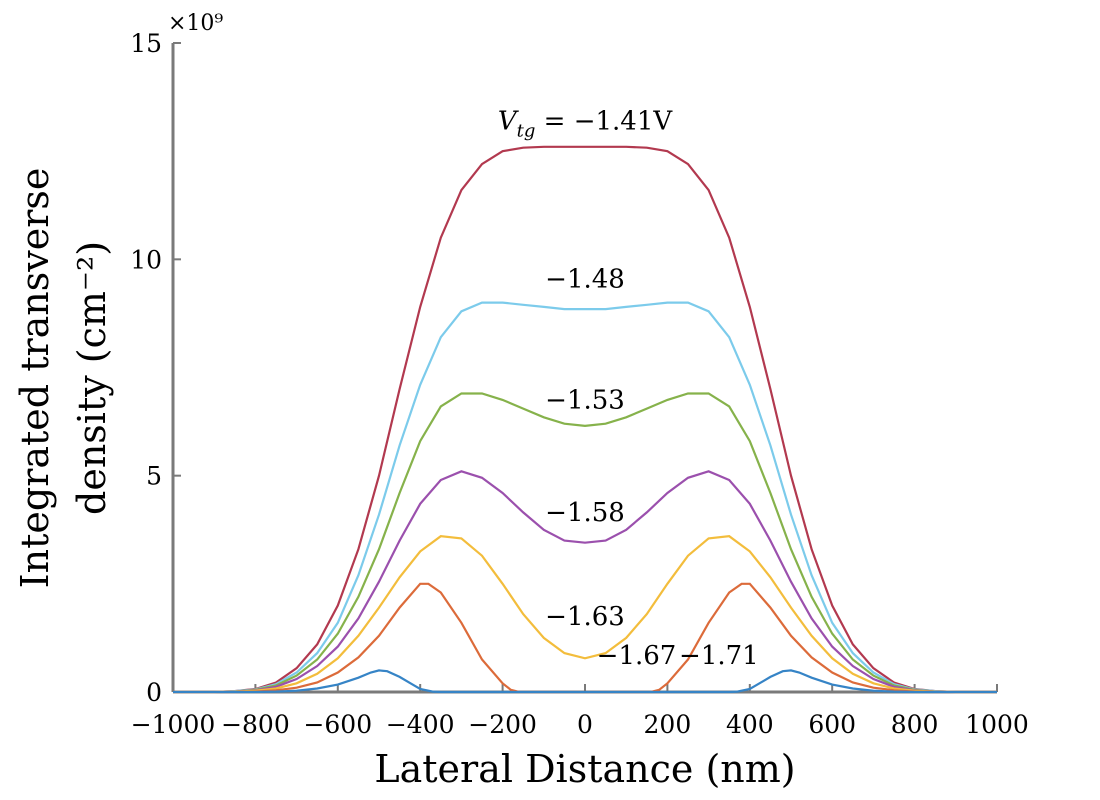  What do you see at coordinates (915, 724) in the screenshot?
I see `x-tick-label: 800` at bounding box center [915, 724].